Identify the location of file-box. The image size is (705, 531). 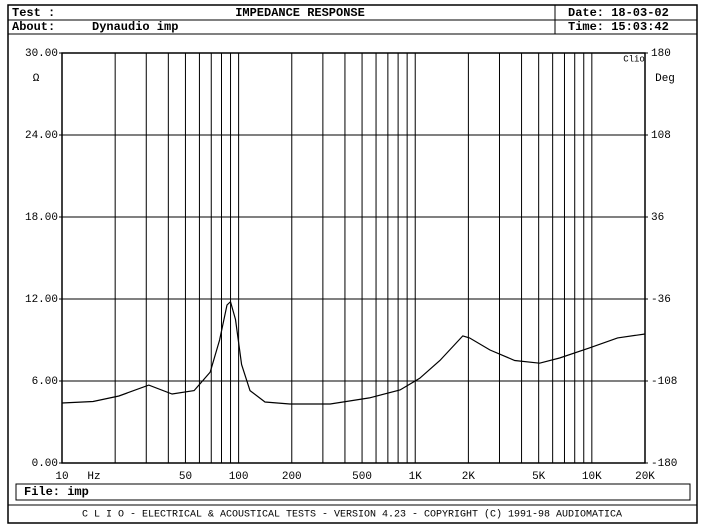
(353, 492).